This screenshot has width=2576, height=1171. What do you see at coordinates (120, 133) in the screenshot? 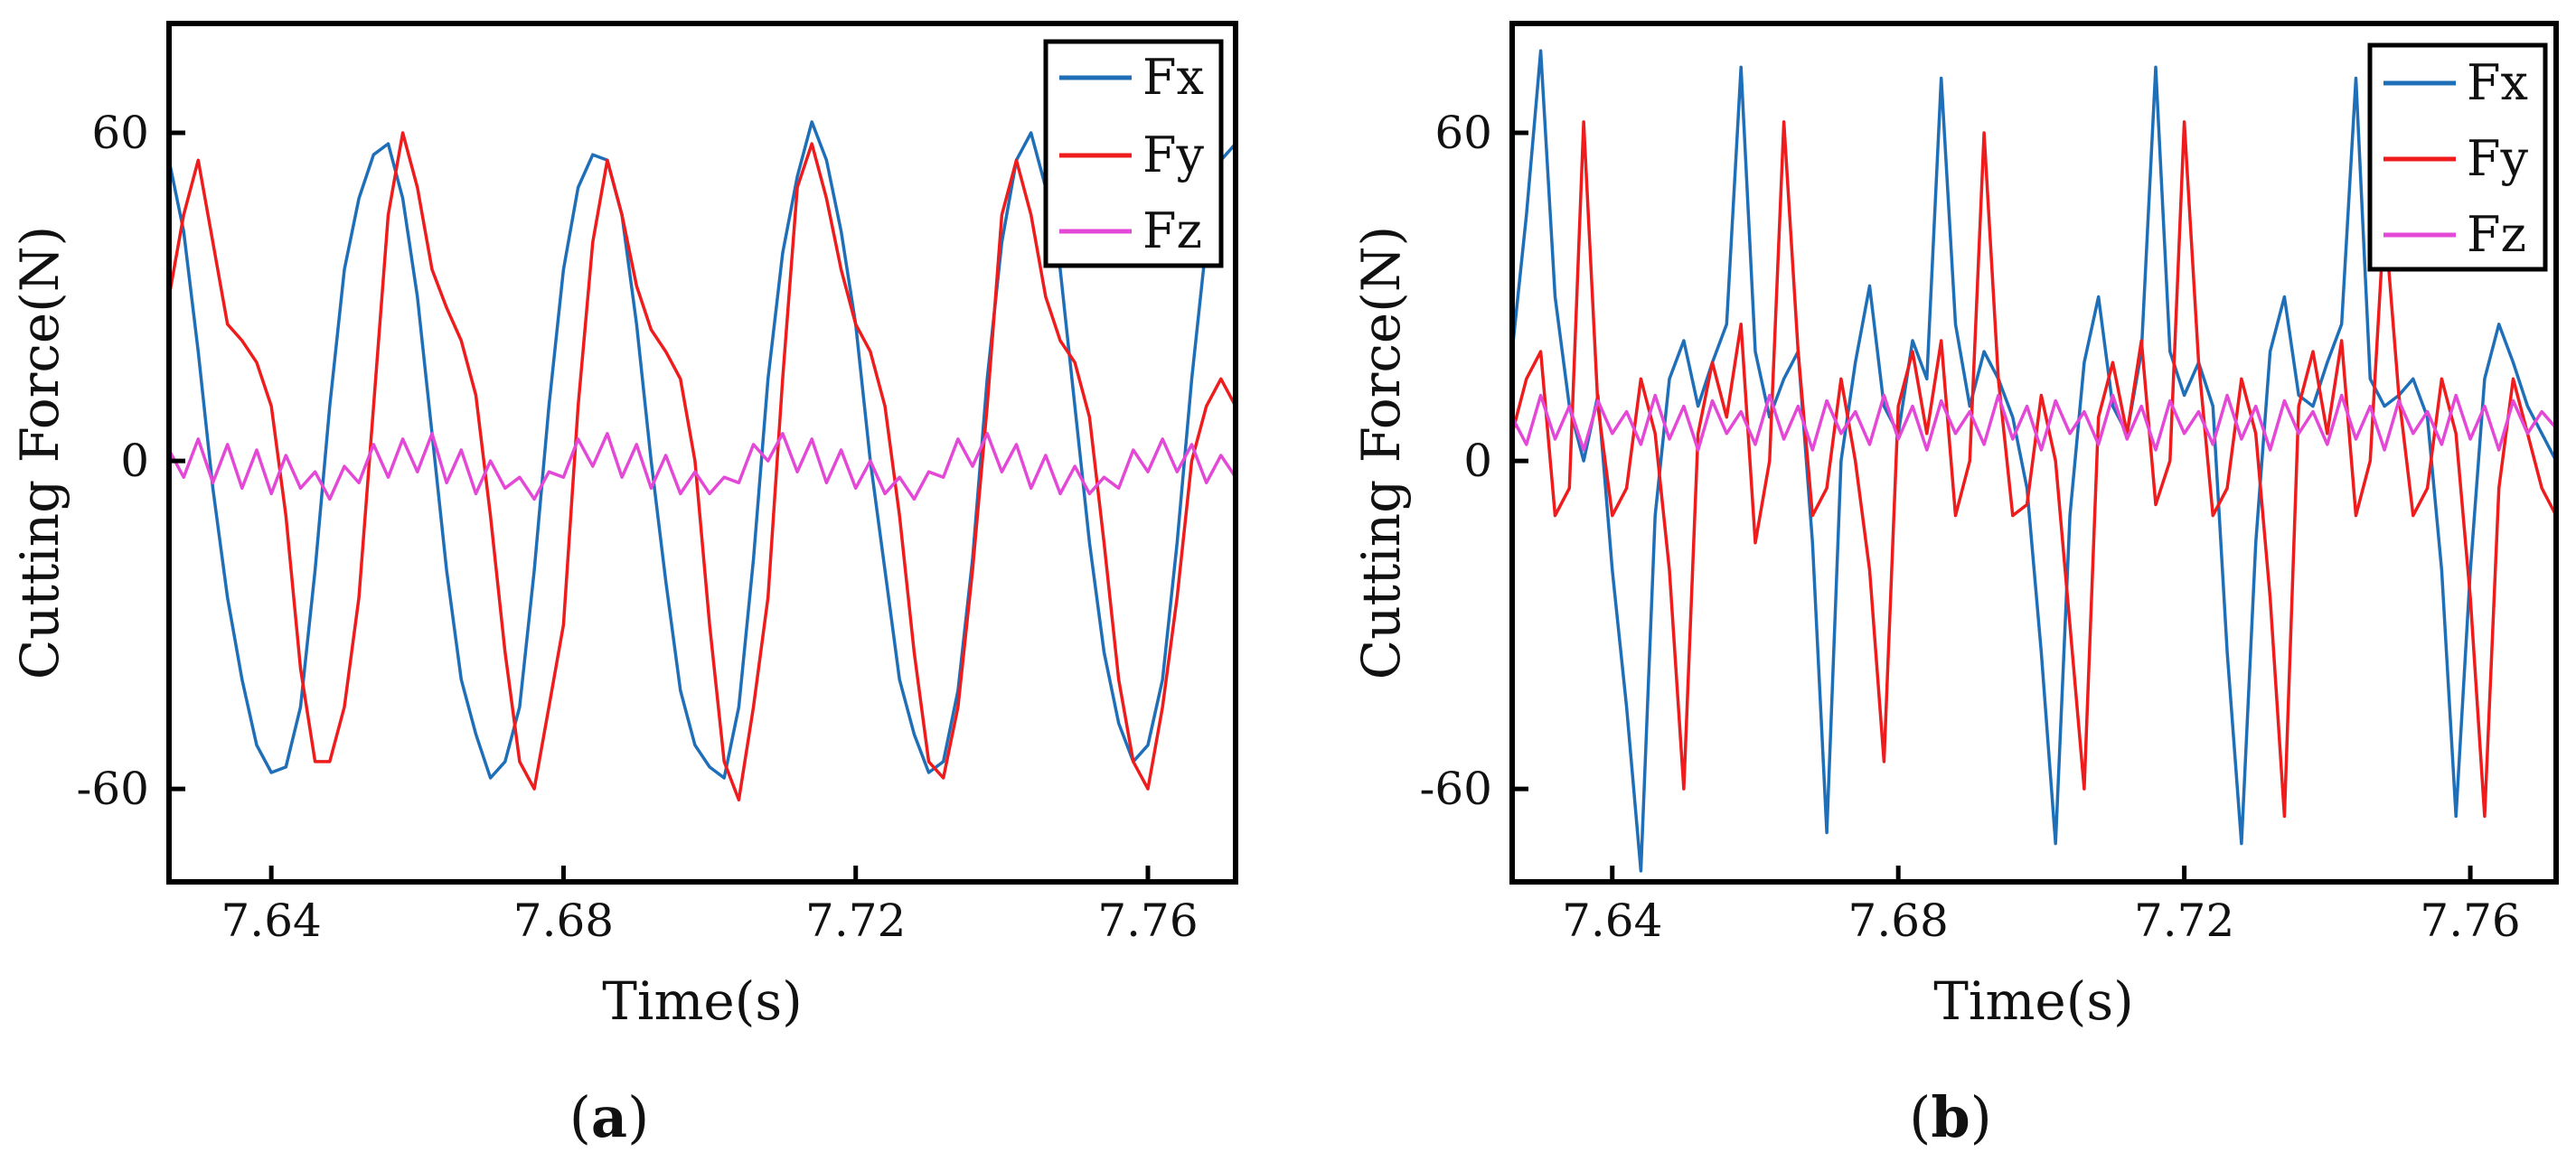
I see `y-tick-label-a-0: 60` at bounding box center [120, 133].